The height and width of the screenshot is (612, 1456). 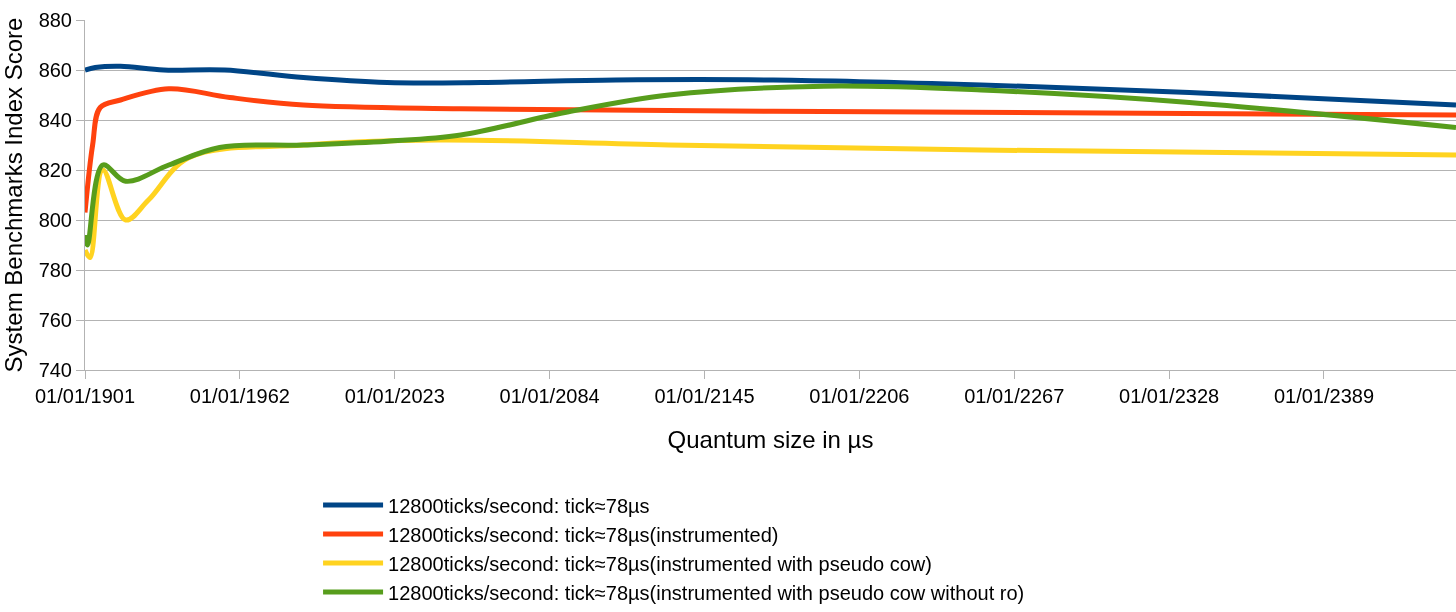 What do you see at coordinates (1014, 396) in the screenshot?
I see `x-tick-label: 01/01/2267` at bounding box center [1014, 396].